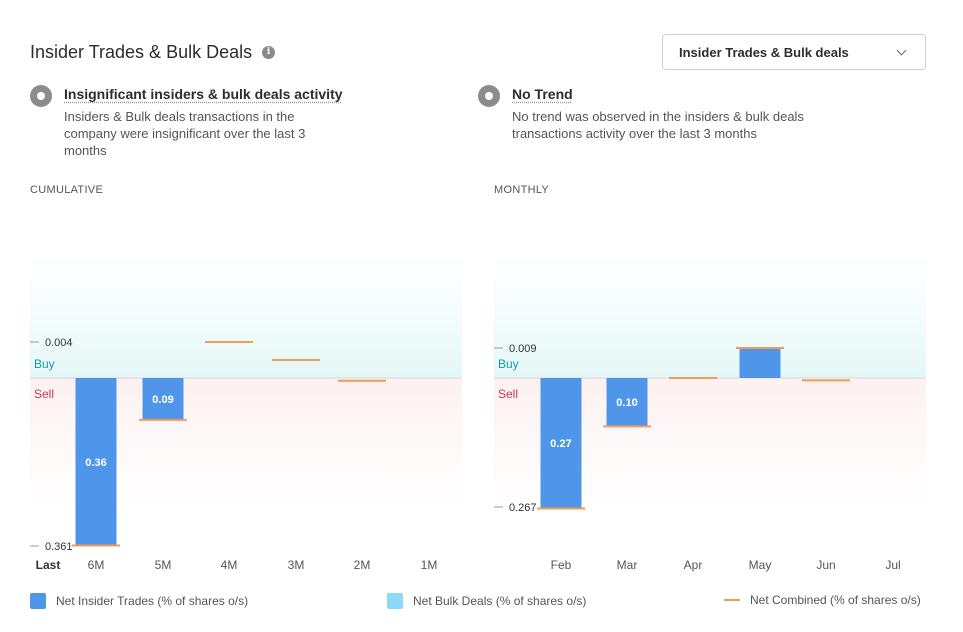  Describe the element at coordinates (523, 508) in the screenshot. I see `ymin-label: 0.267` at that location.